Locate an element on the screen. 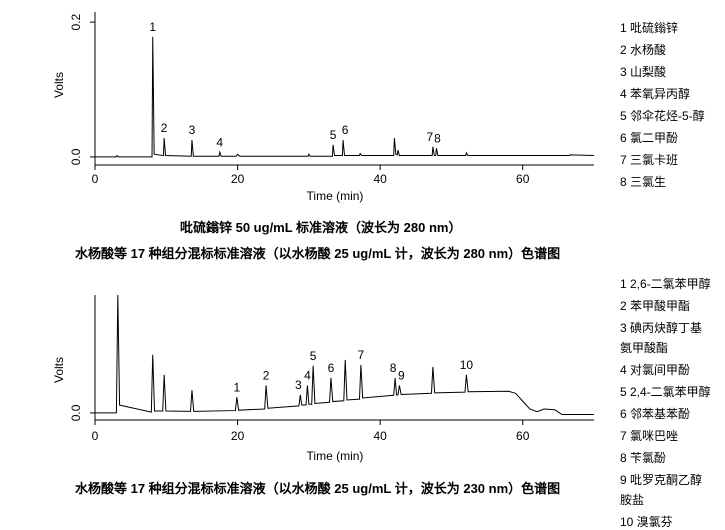  legend-item: 1 2,6-二氯苯甲醇 is located at coordinates (665, 284).